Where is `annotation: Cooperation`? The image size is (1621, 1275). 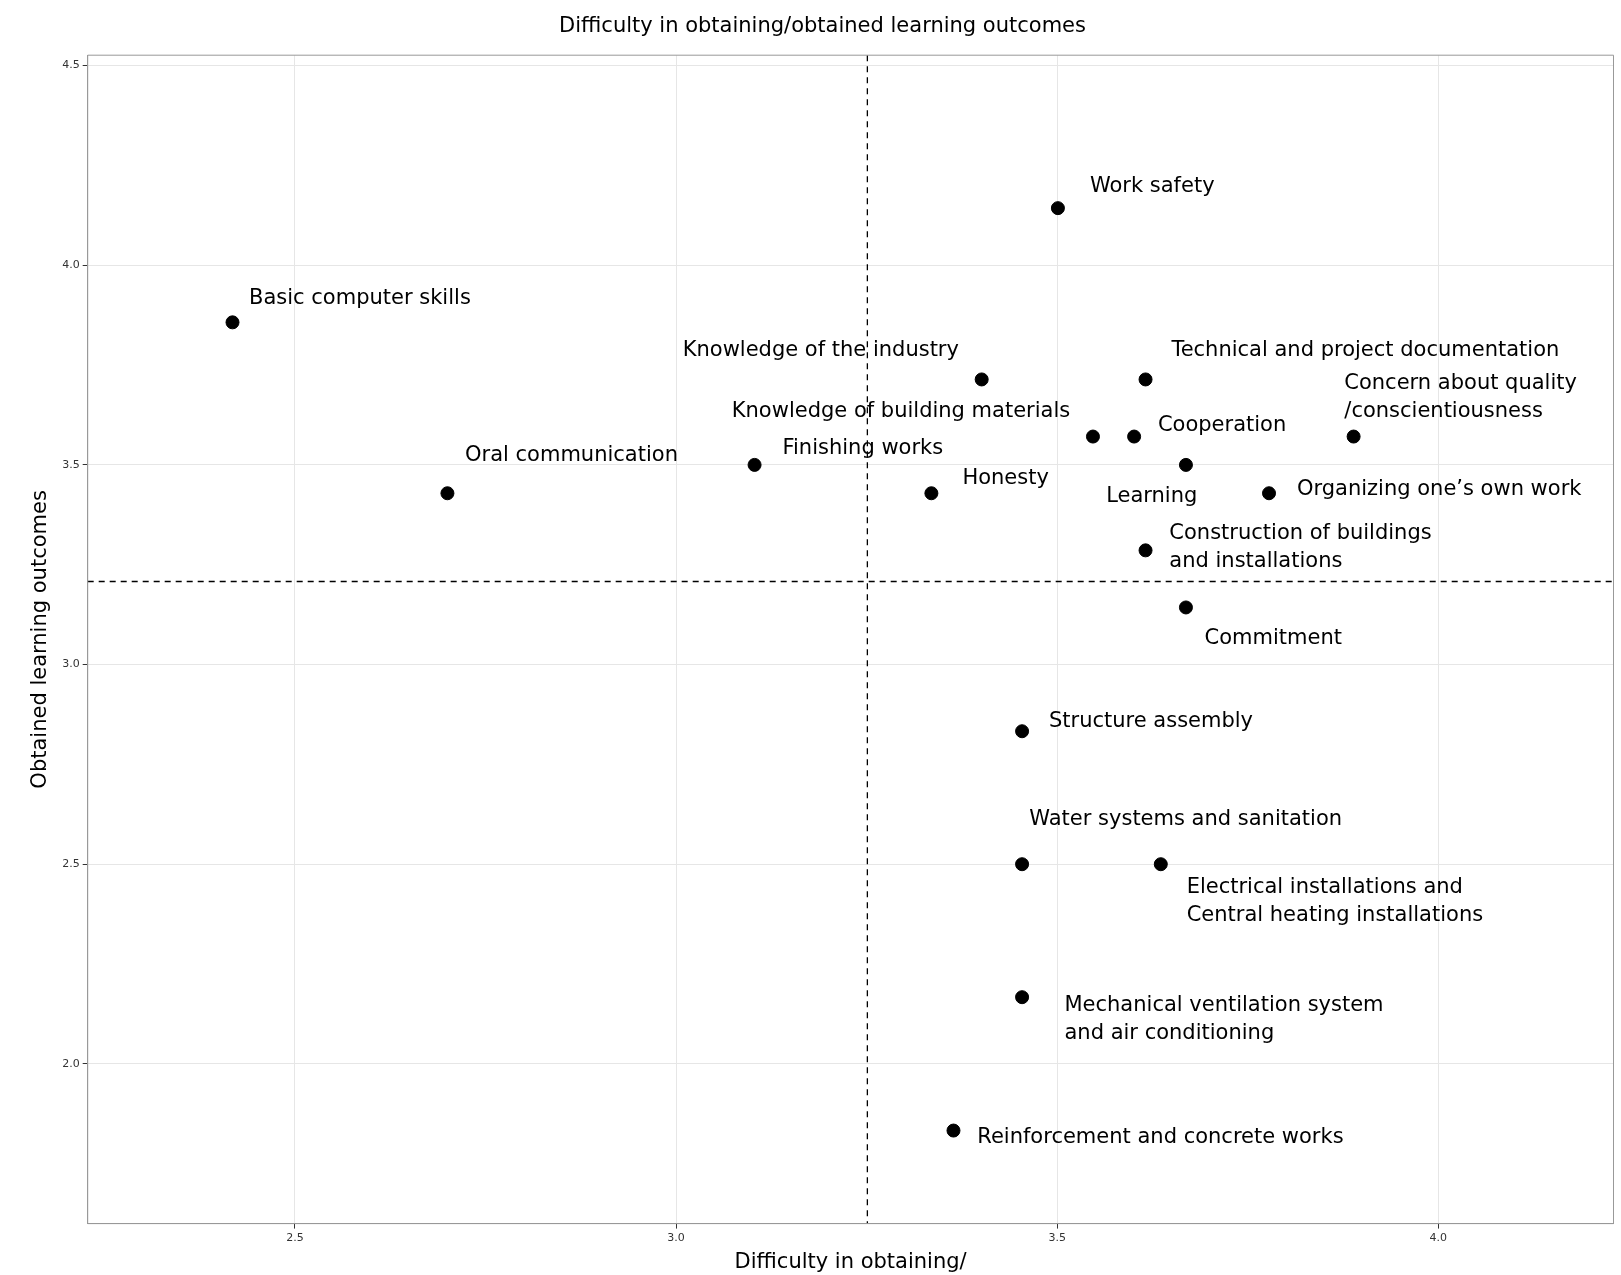
annotation: Cooperation is located at coordinates (1222, 423).